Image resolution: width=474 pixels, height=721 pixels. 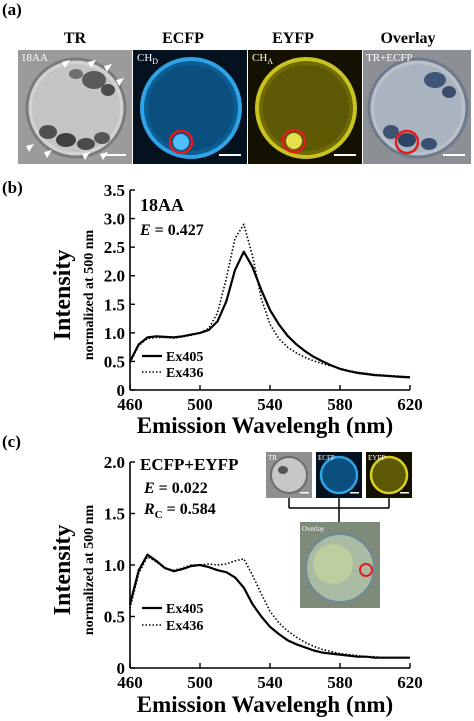 I want to click on chart-c-x-tick-label: 540, so click(x=270, y=682).